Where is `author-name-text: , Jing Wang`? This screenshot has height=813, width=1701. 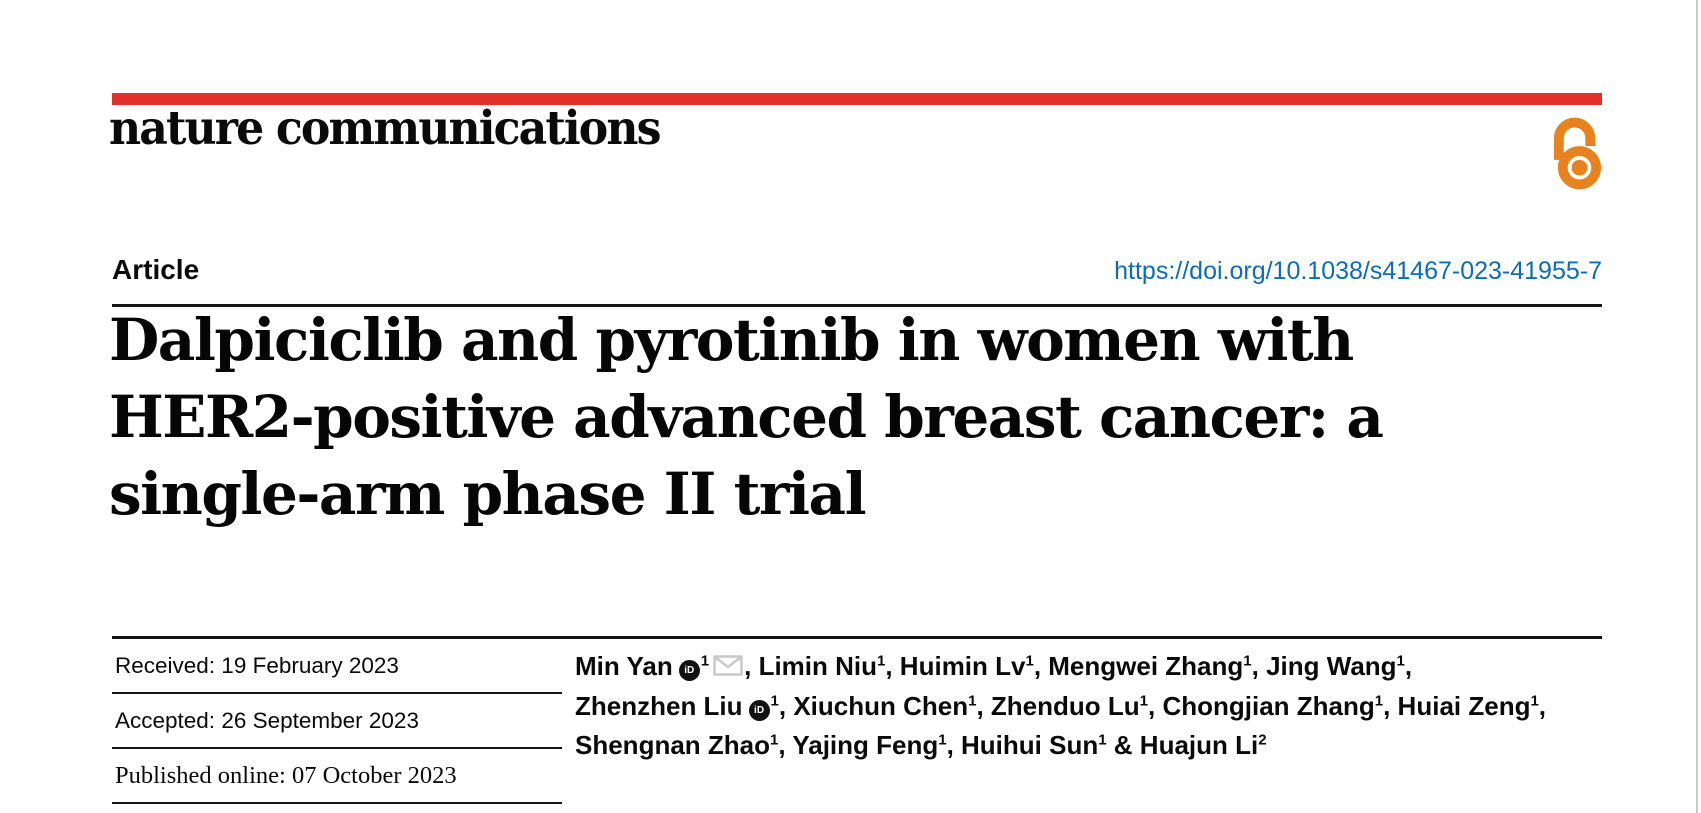 author-name-text: , Jing Wang is located at coordinates (1324, 666).